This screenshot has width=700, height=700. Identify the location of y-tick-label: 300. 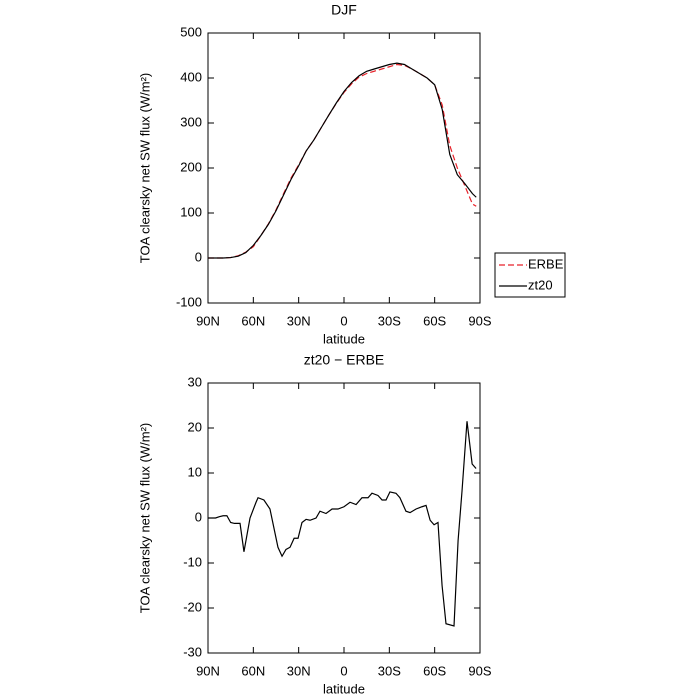
(191, 121).